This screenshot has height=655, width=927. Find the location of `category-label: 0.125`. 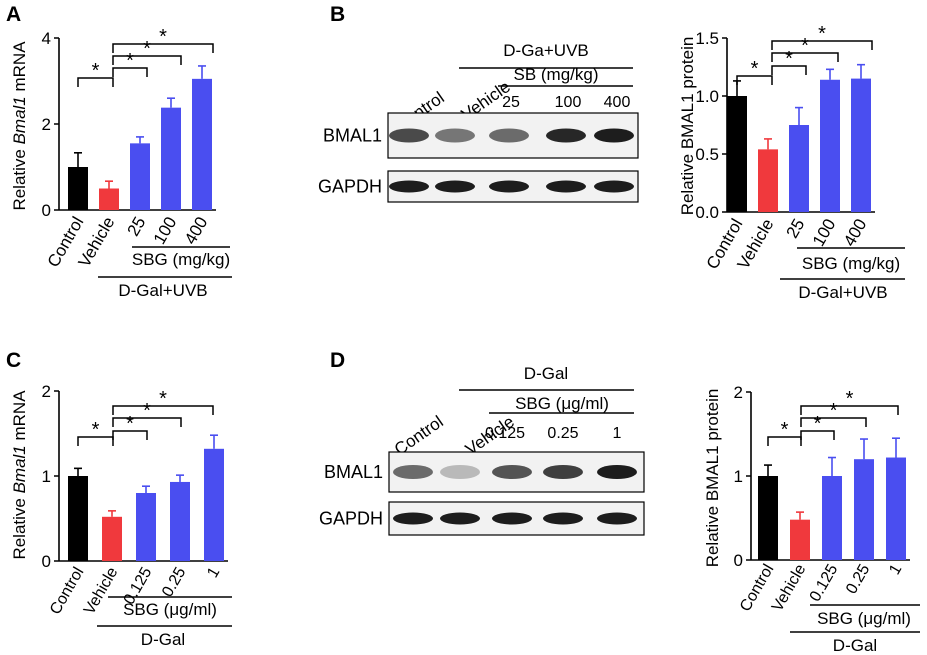

category-label: 0.125 is located at coordinates (824, 582).